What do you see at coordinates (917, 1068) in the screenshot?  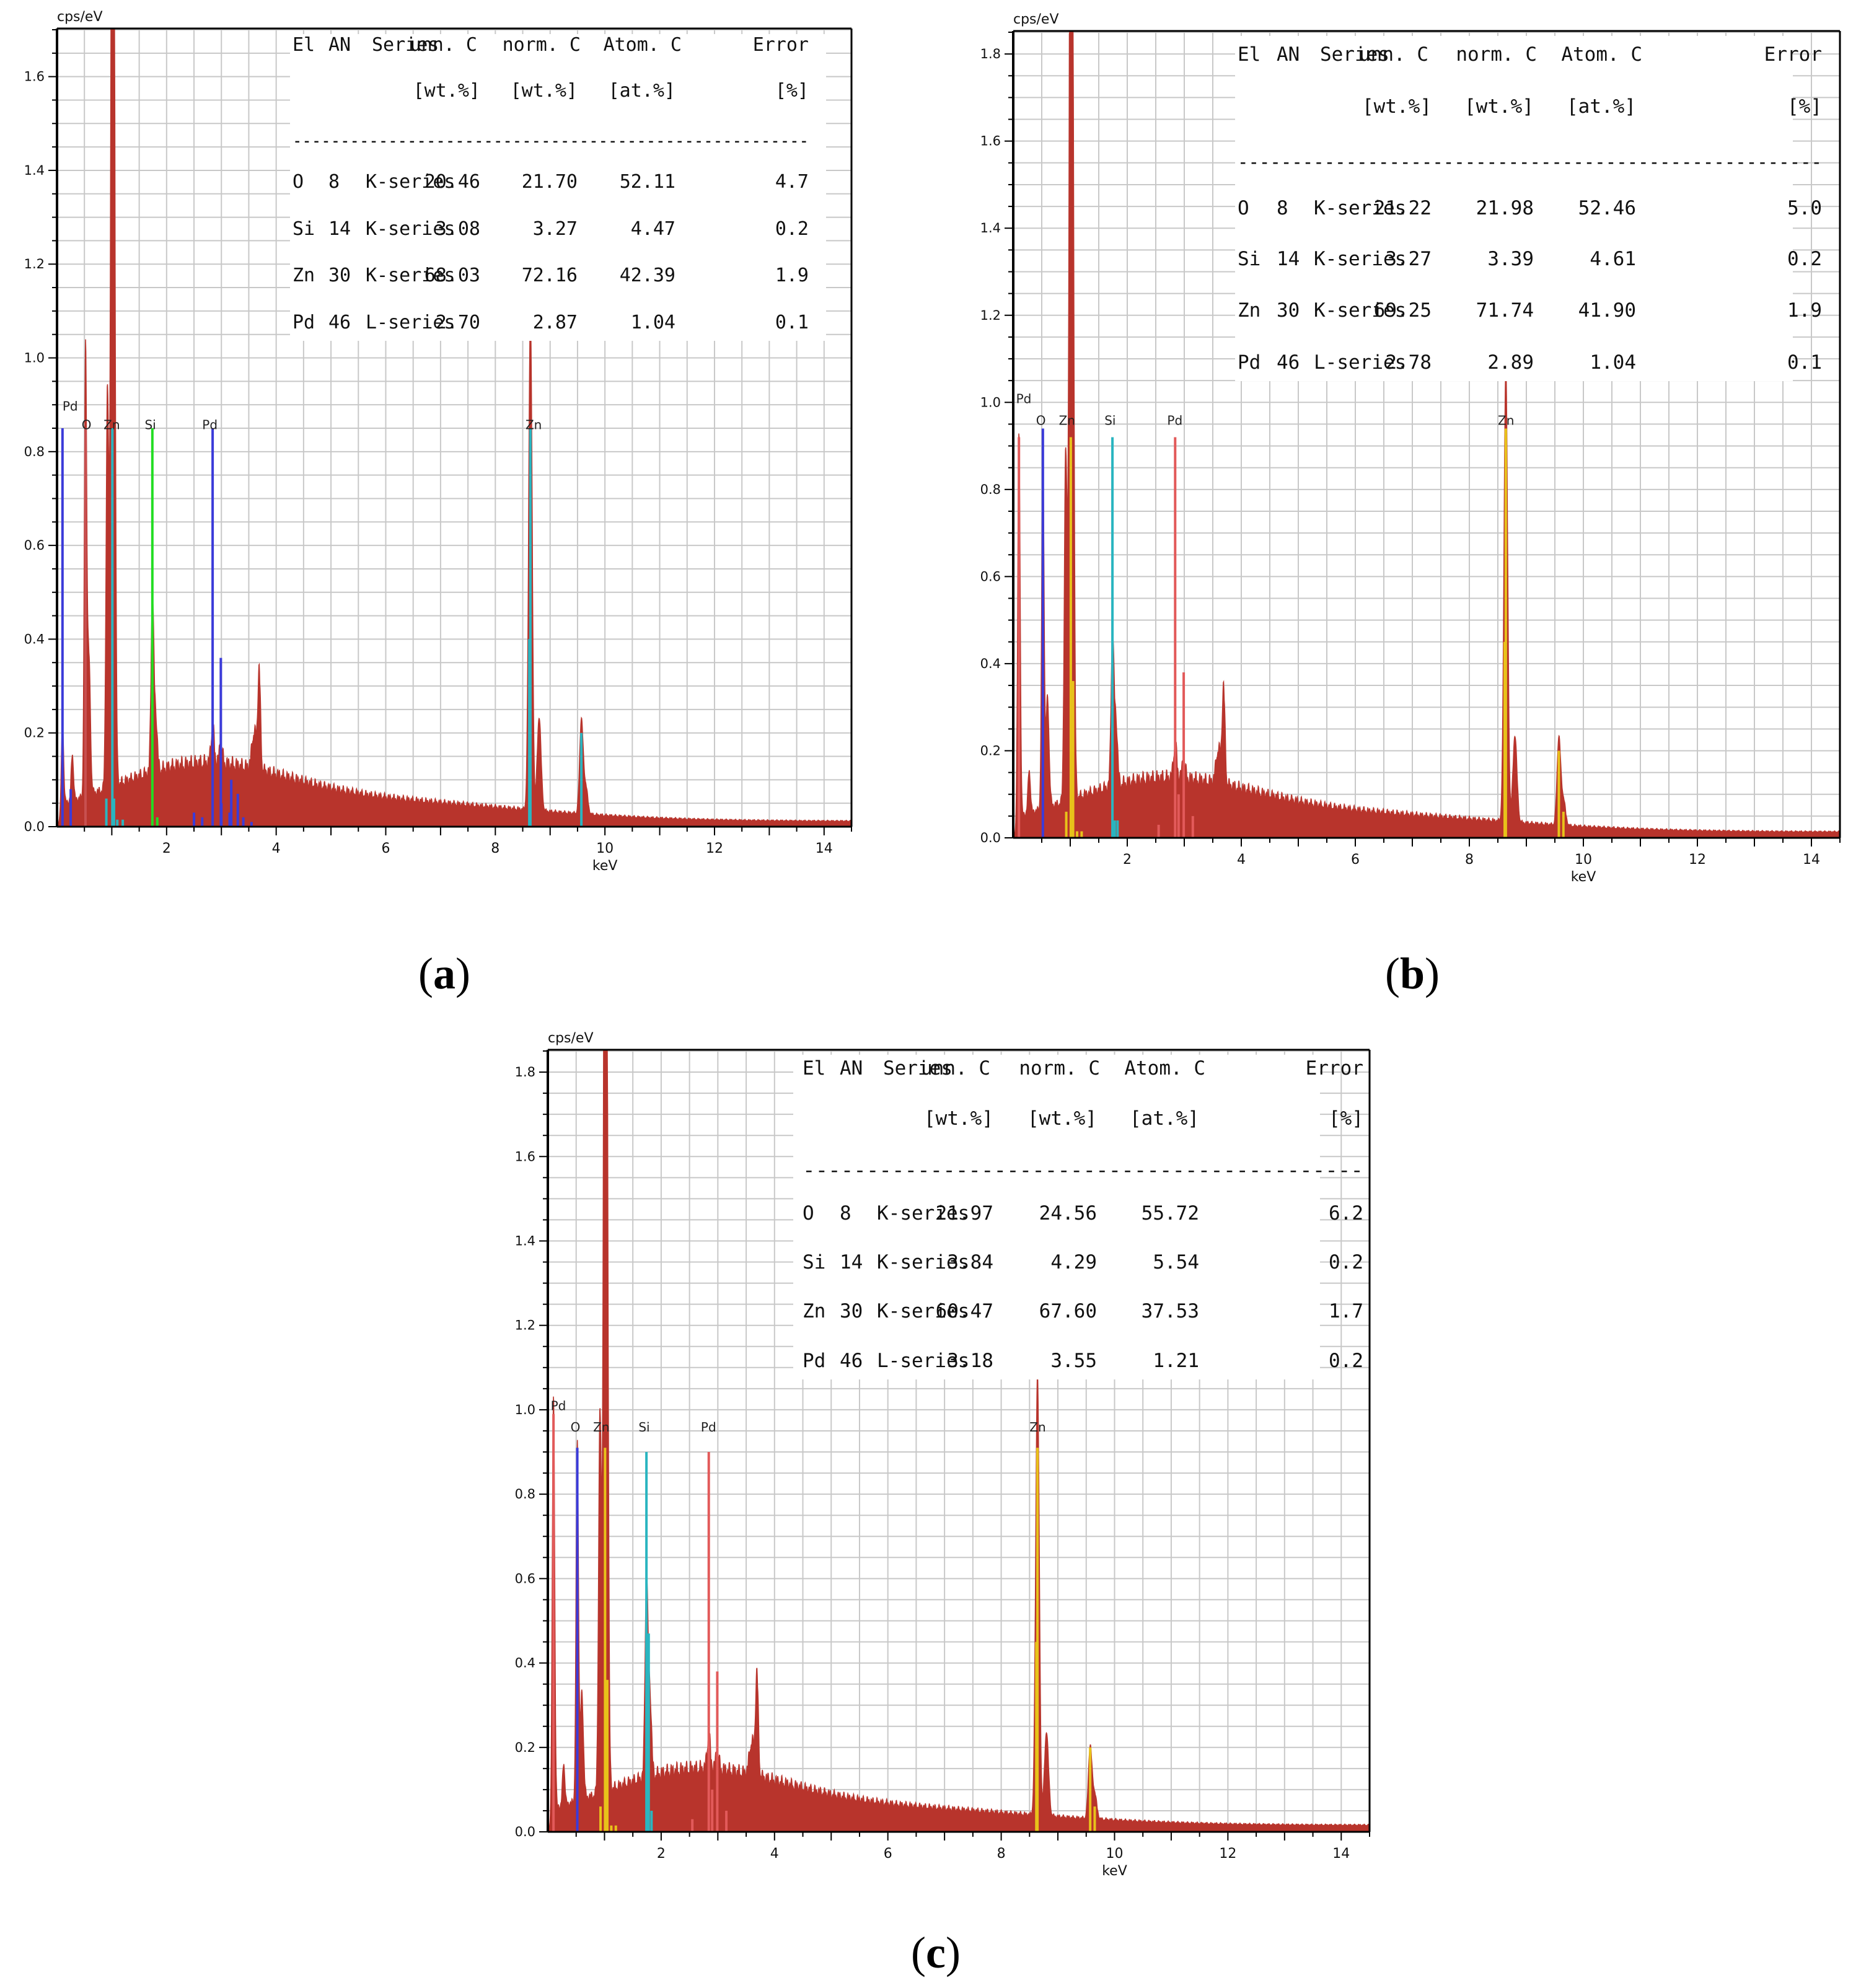 I see `table-header-cell: Series` at bounding box center [917, 1068].